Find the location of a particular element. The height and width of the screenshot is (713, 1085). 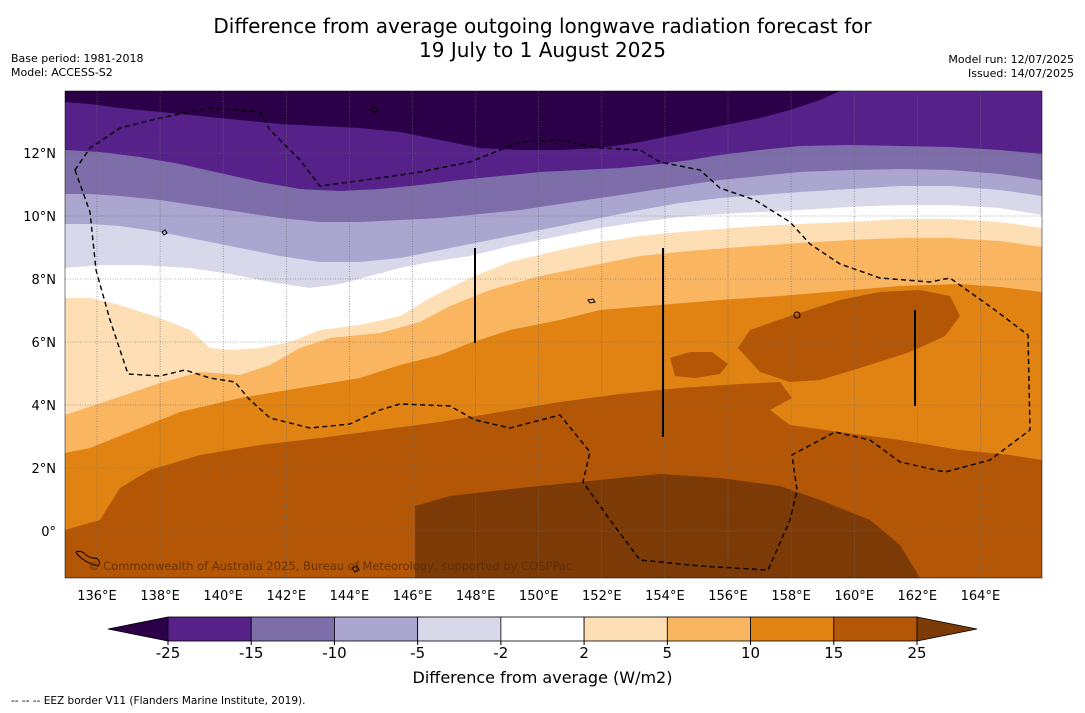

meta-right: Model run: 12/07/2025 Issued: 14/07/2025 is located at coordinates (1011, 67).